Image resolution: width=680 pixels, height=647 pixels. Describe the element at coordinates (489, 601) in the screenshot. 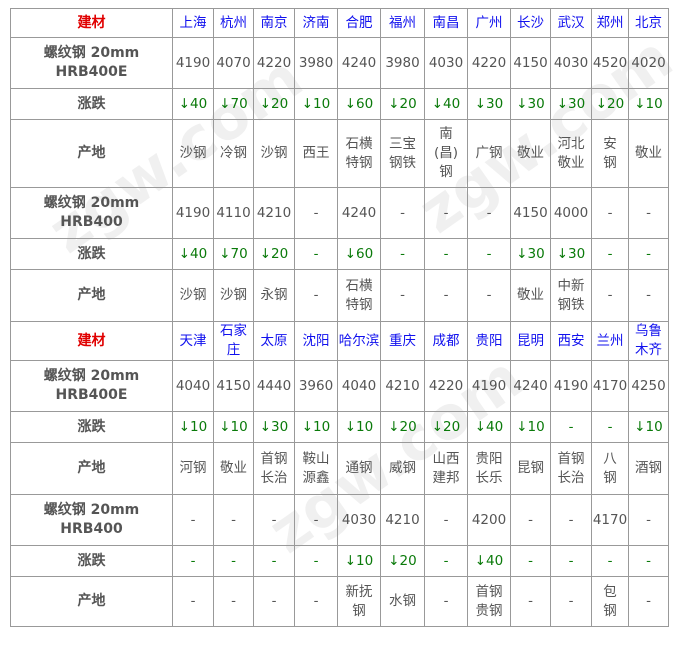

I see `origin-cell: 首钢贵钢` at that location.